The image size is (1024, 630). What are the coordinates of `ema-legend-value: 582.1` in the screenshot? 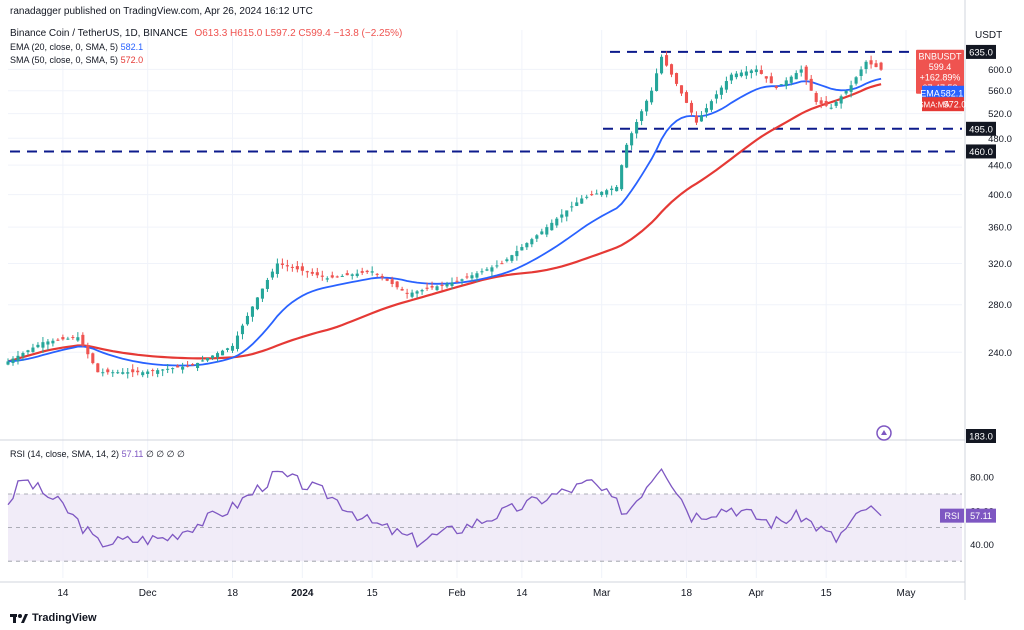 It's located at (132, 47).